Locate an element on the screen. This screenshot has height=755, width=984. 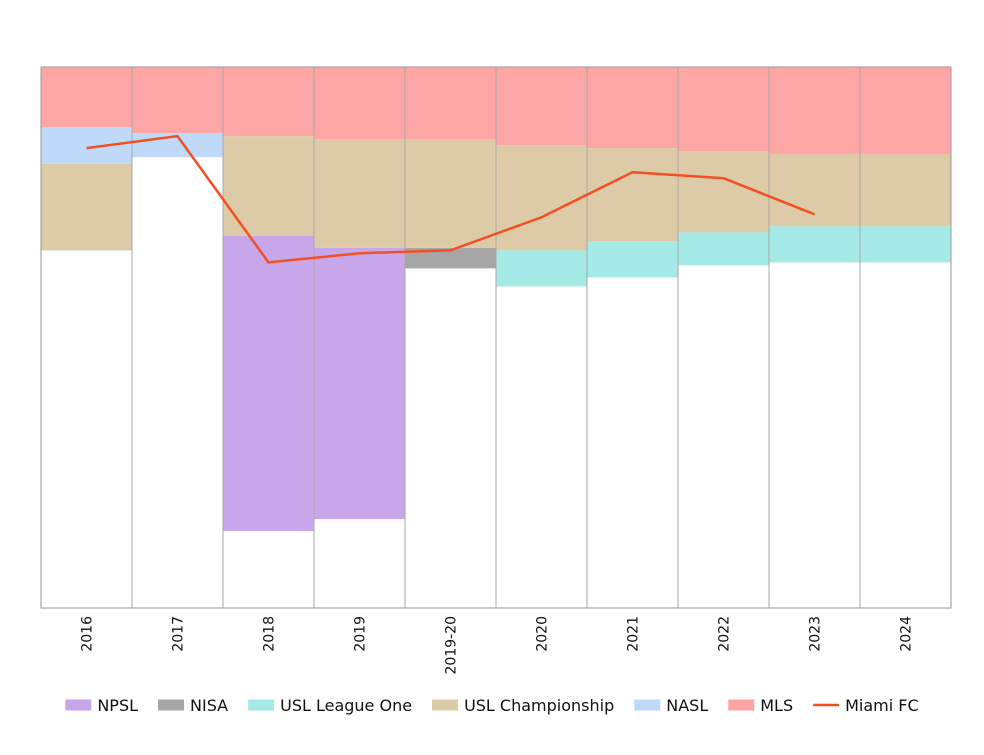
bar-usl-championship-2020 is located at coordinates (541, 198).